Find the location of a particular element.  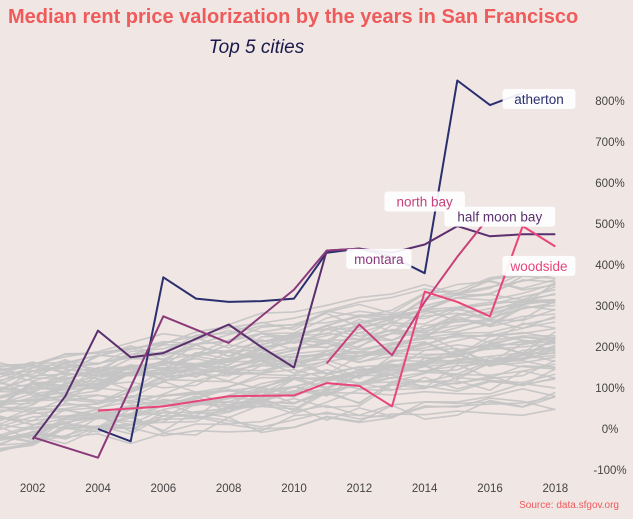

y-tick-label: 300% is located at coordinates (609, 307).